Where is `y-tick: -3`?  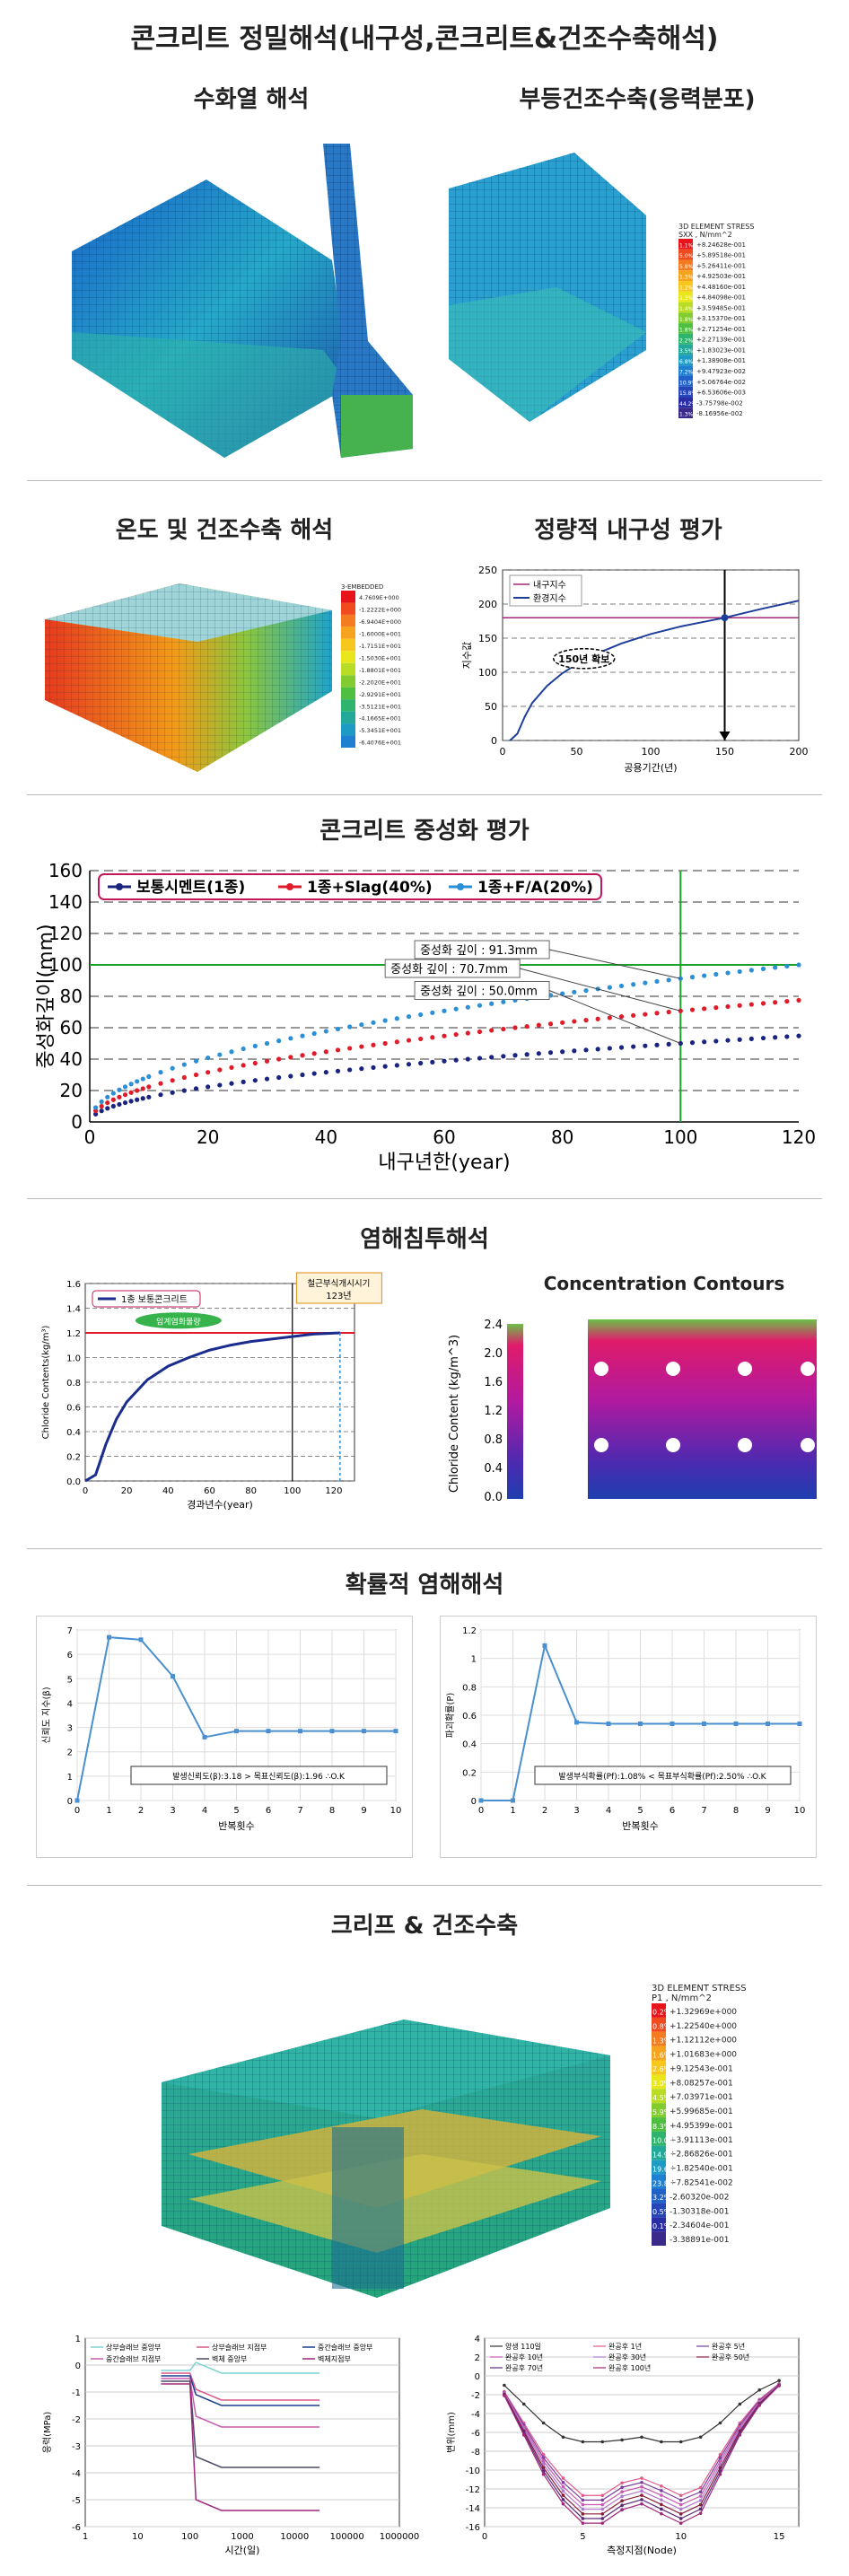 y-tick: -3 is located at coordinates (76, 2447).